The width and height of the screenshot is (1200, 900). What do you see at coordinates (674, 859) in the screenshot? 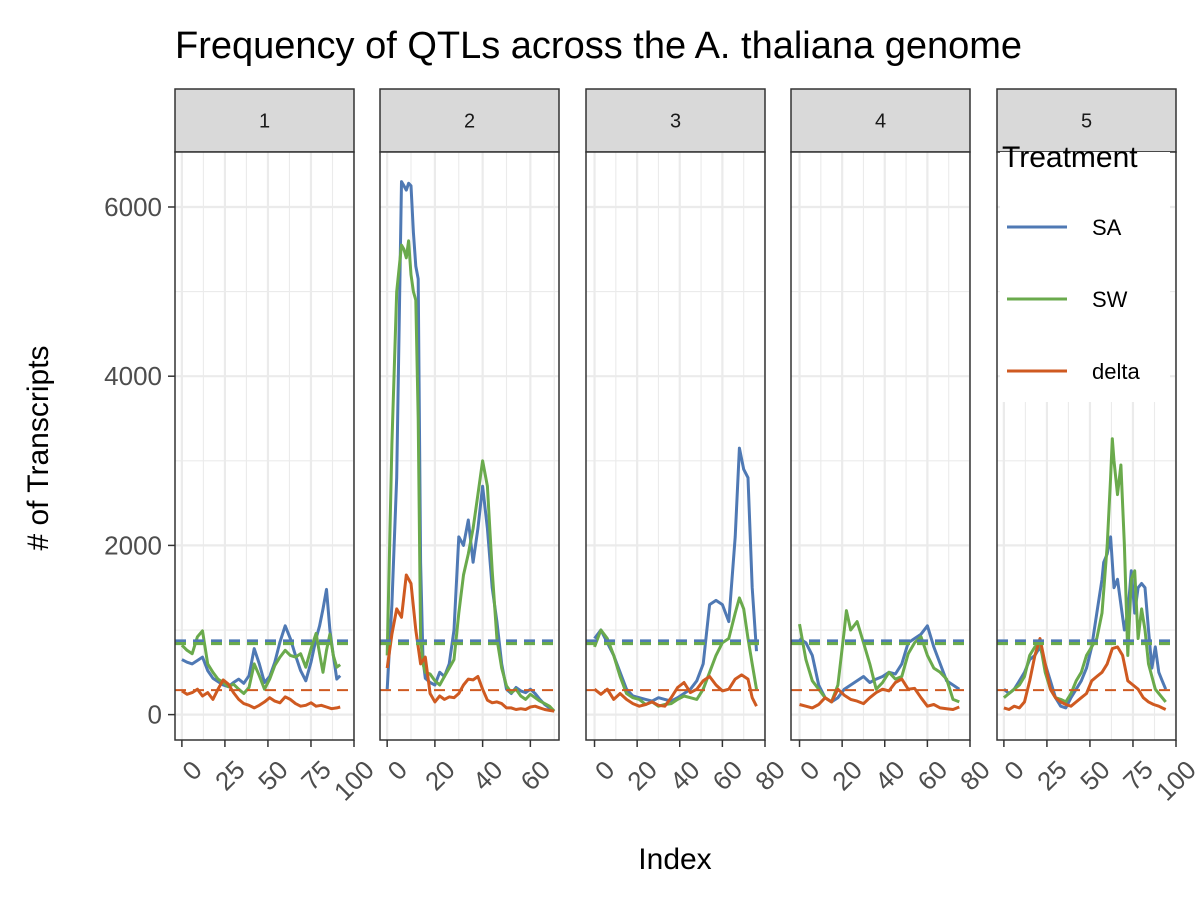
I see `x-axis-title: Index` at bounding box center [674, 859].